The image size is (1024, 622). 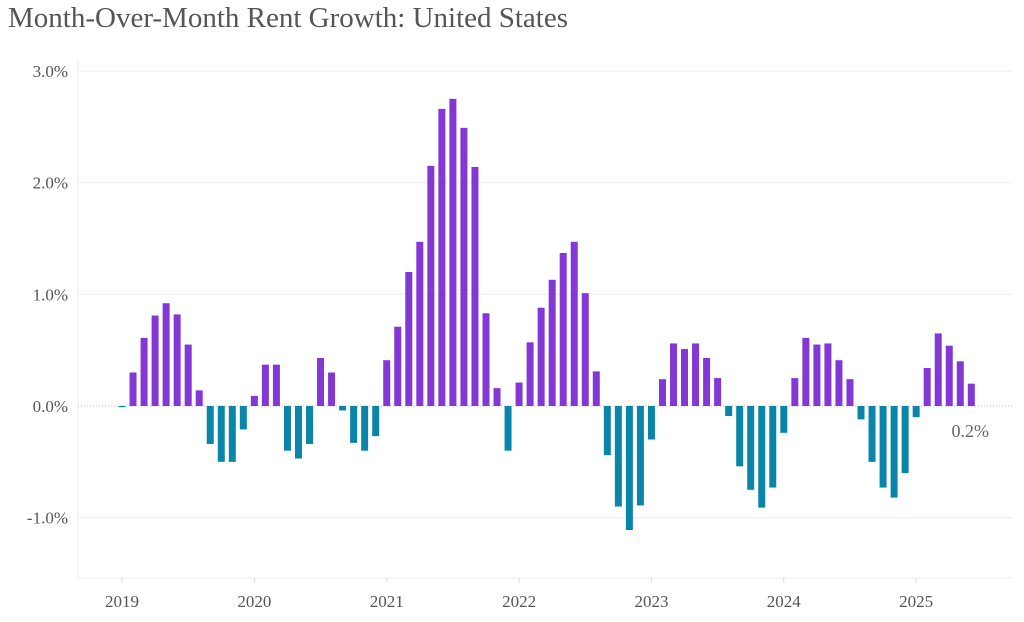 What do you see at coordinates (50, 294) in the screenshot?
I see `y-tick-label: 1.0%` at bounding box center [50, 294].